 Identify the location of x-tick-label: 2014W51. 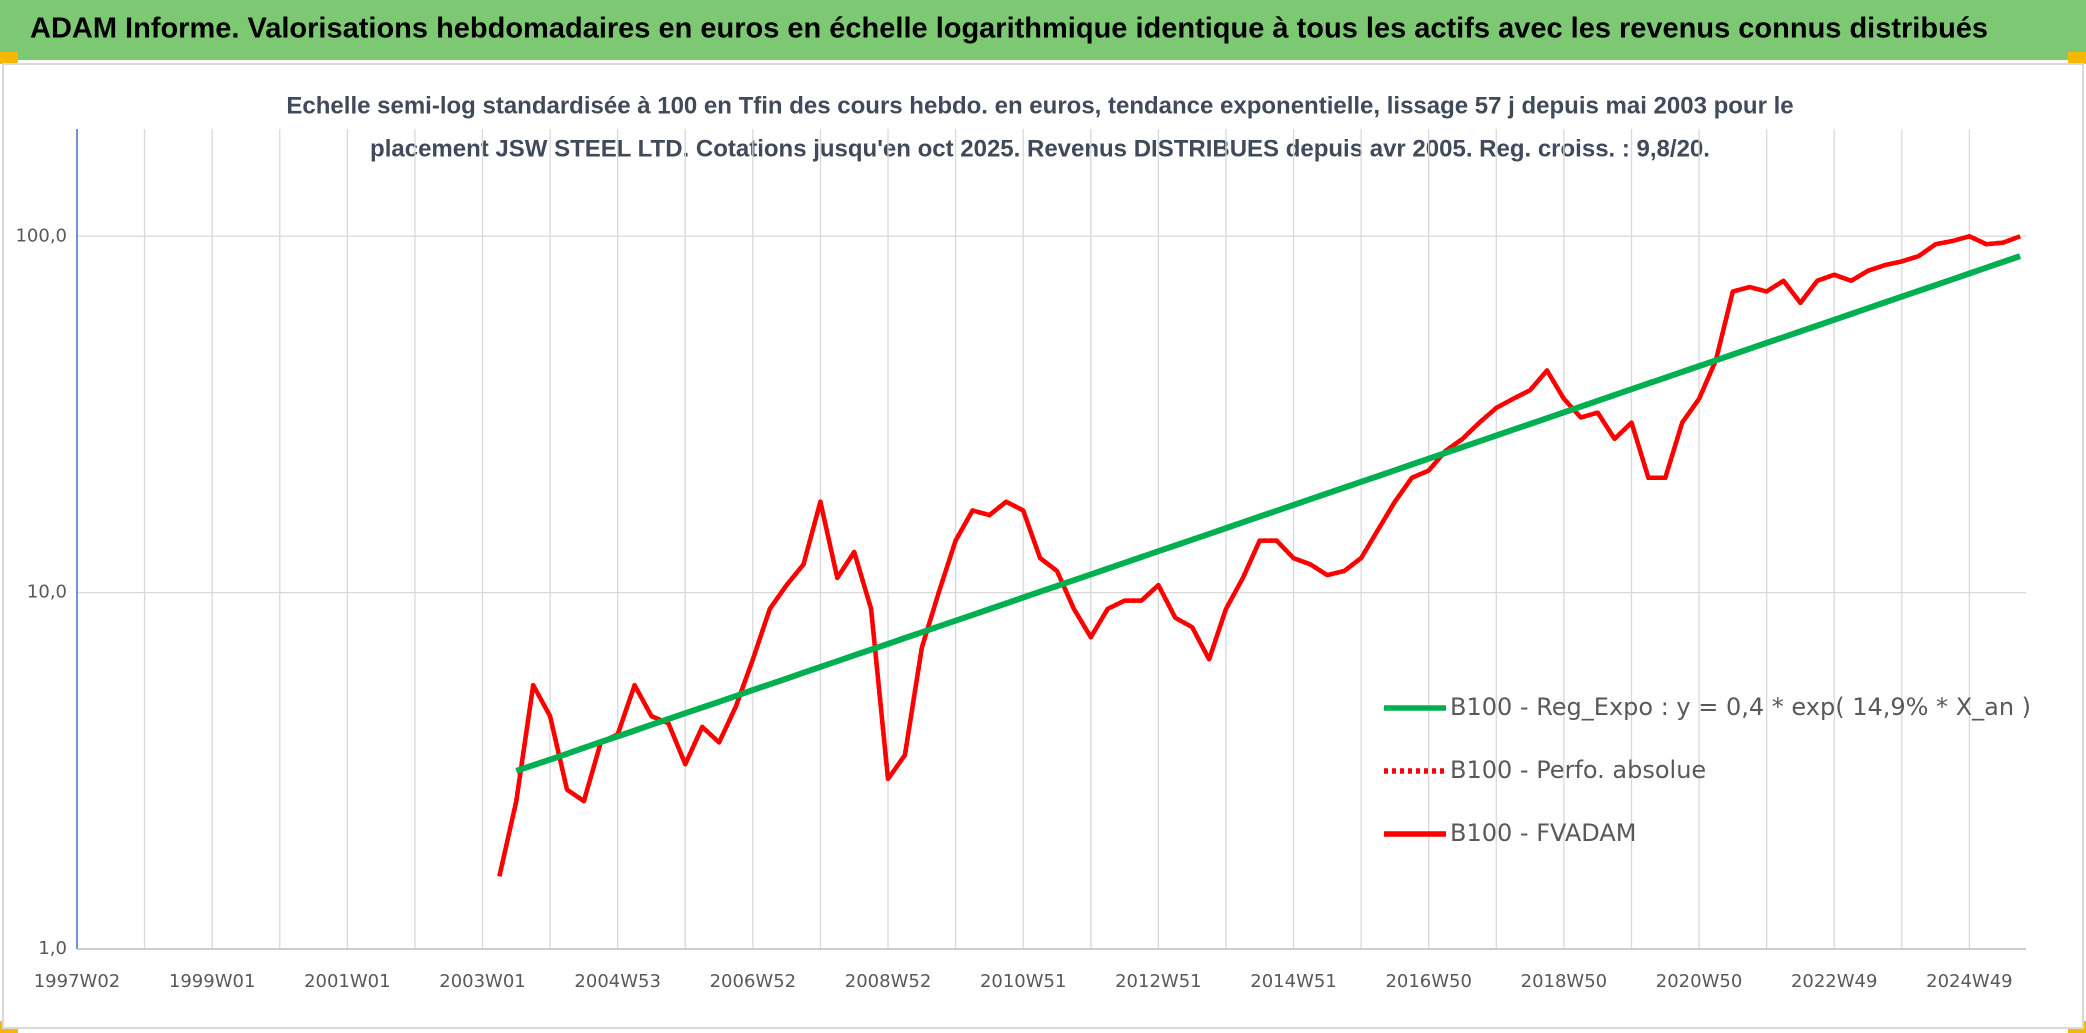
(1293, 981).